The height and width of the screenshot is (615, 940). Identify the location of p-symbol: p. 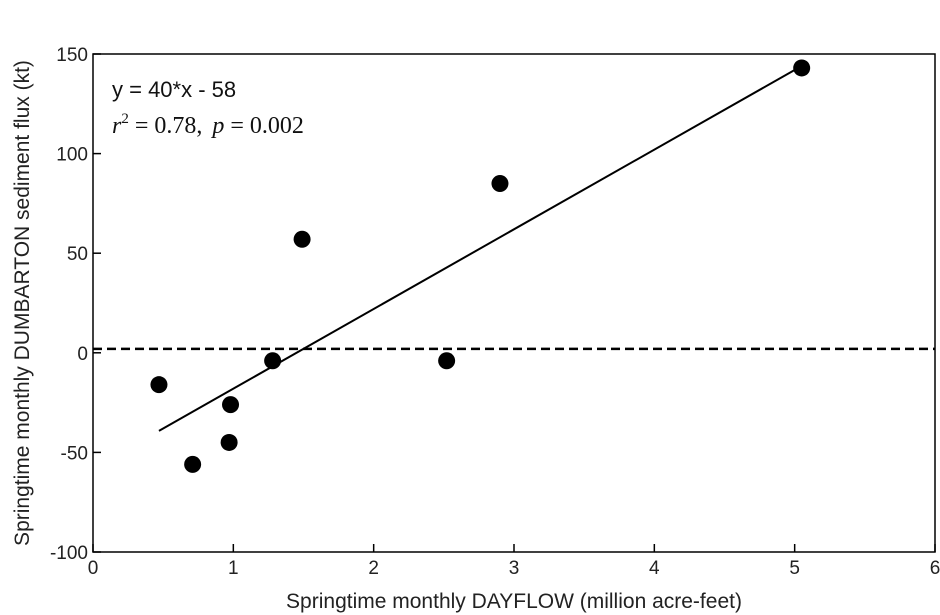
(217, 126).